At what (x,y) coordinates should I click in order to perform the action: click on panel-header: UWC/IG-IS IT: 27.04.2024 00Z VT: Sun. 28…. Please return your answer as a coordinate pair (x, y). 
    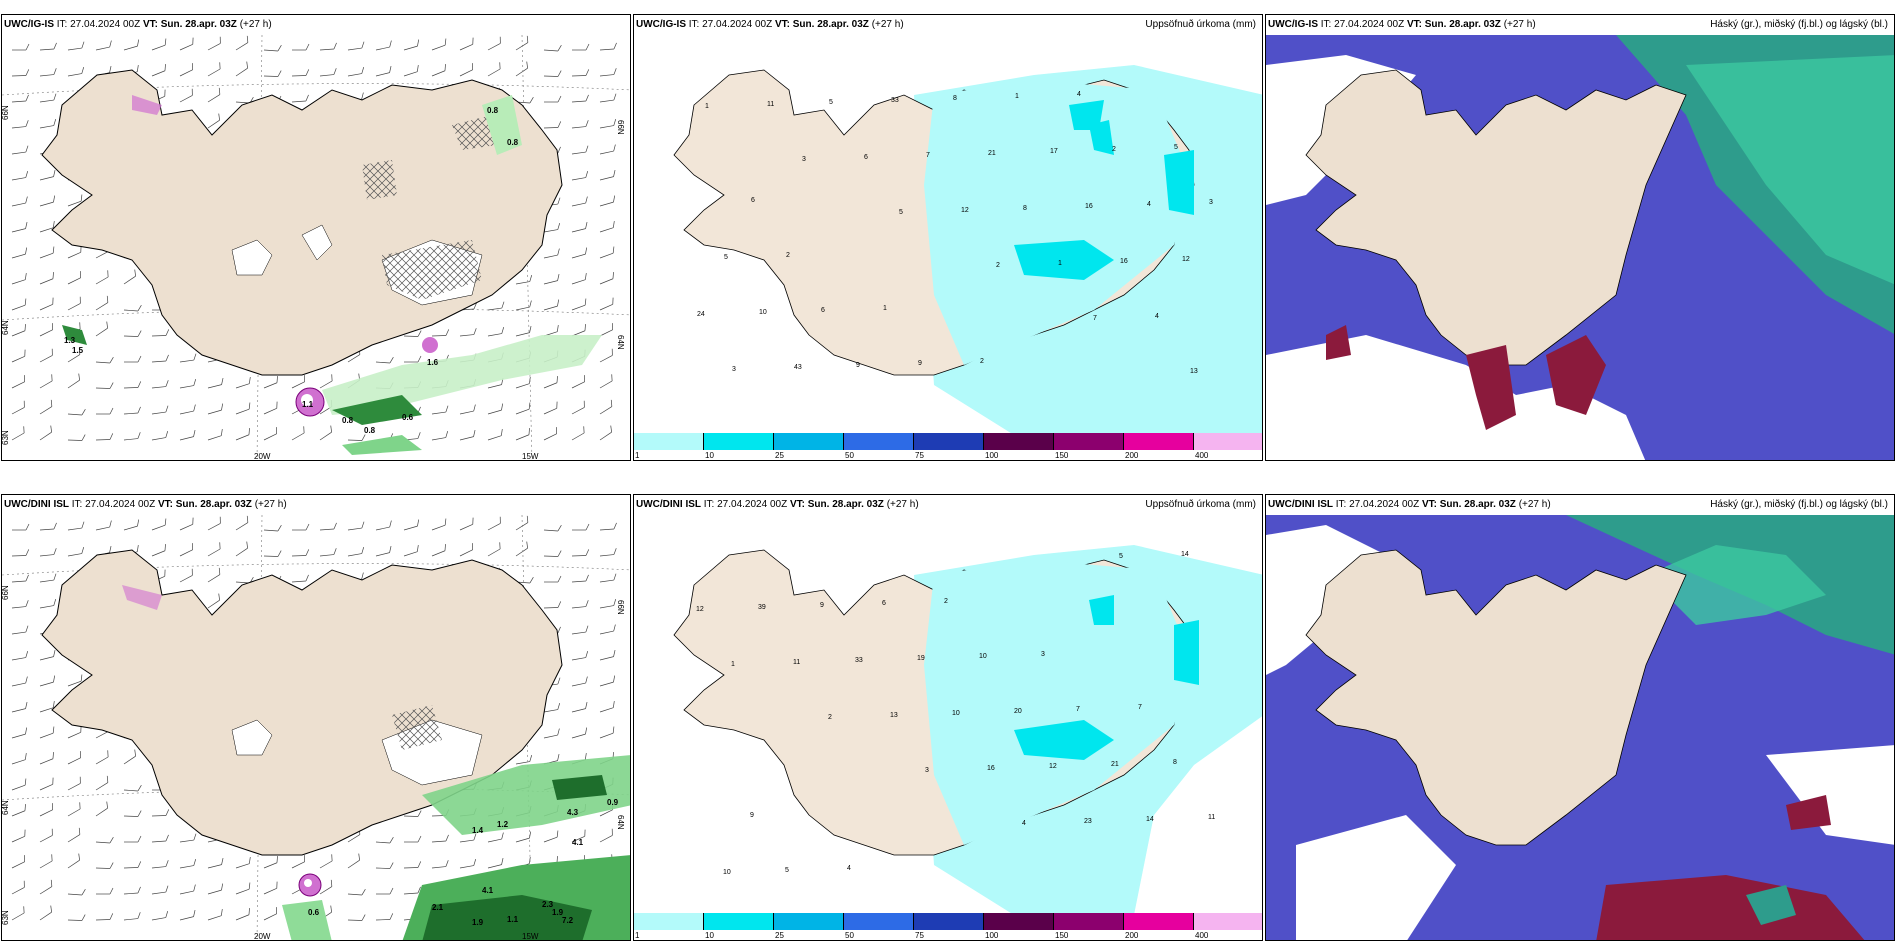
    Looking at the image, I should click on (770, 24).